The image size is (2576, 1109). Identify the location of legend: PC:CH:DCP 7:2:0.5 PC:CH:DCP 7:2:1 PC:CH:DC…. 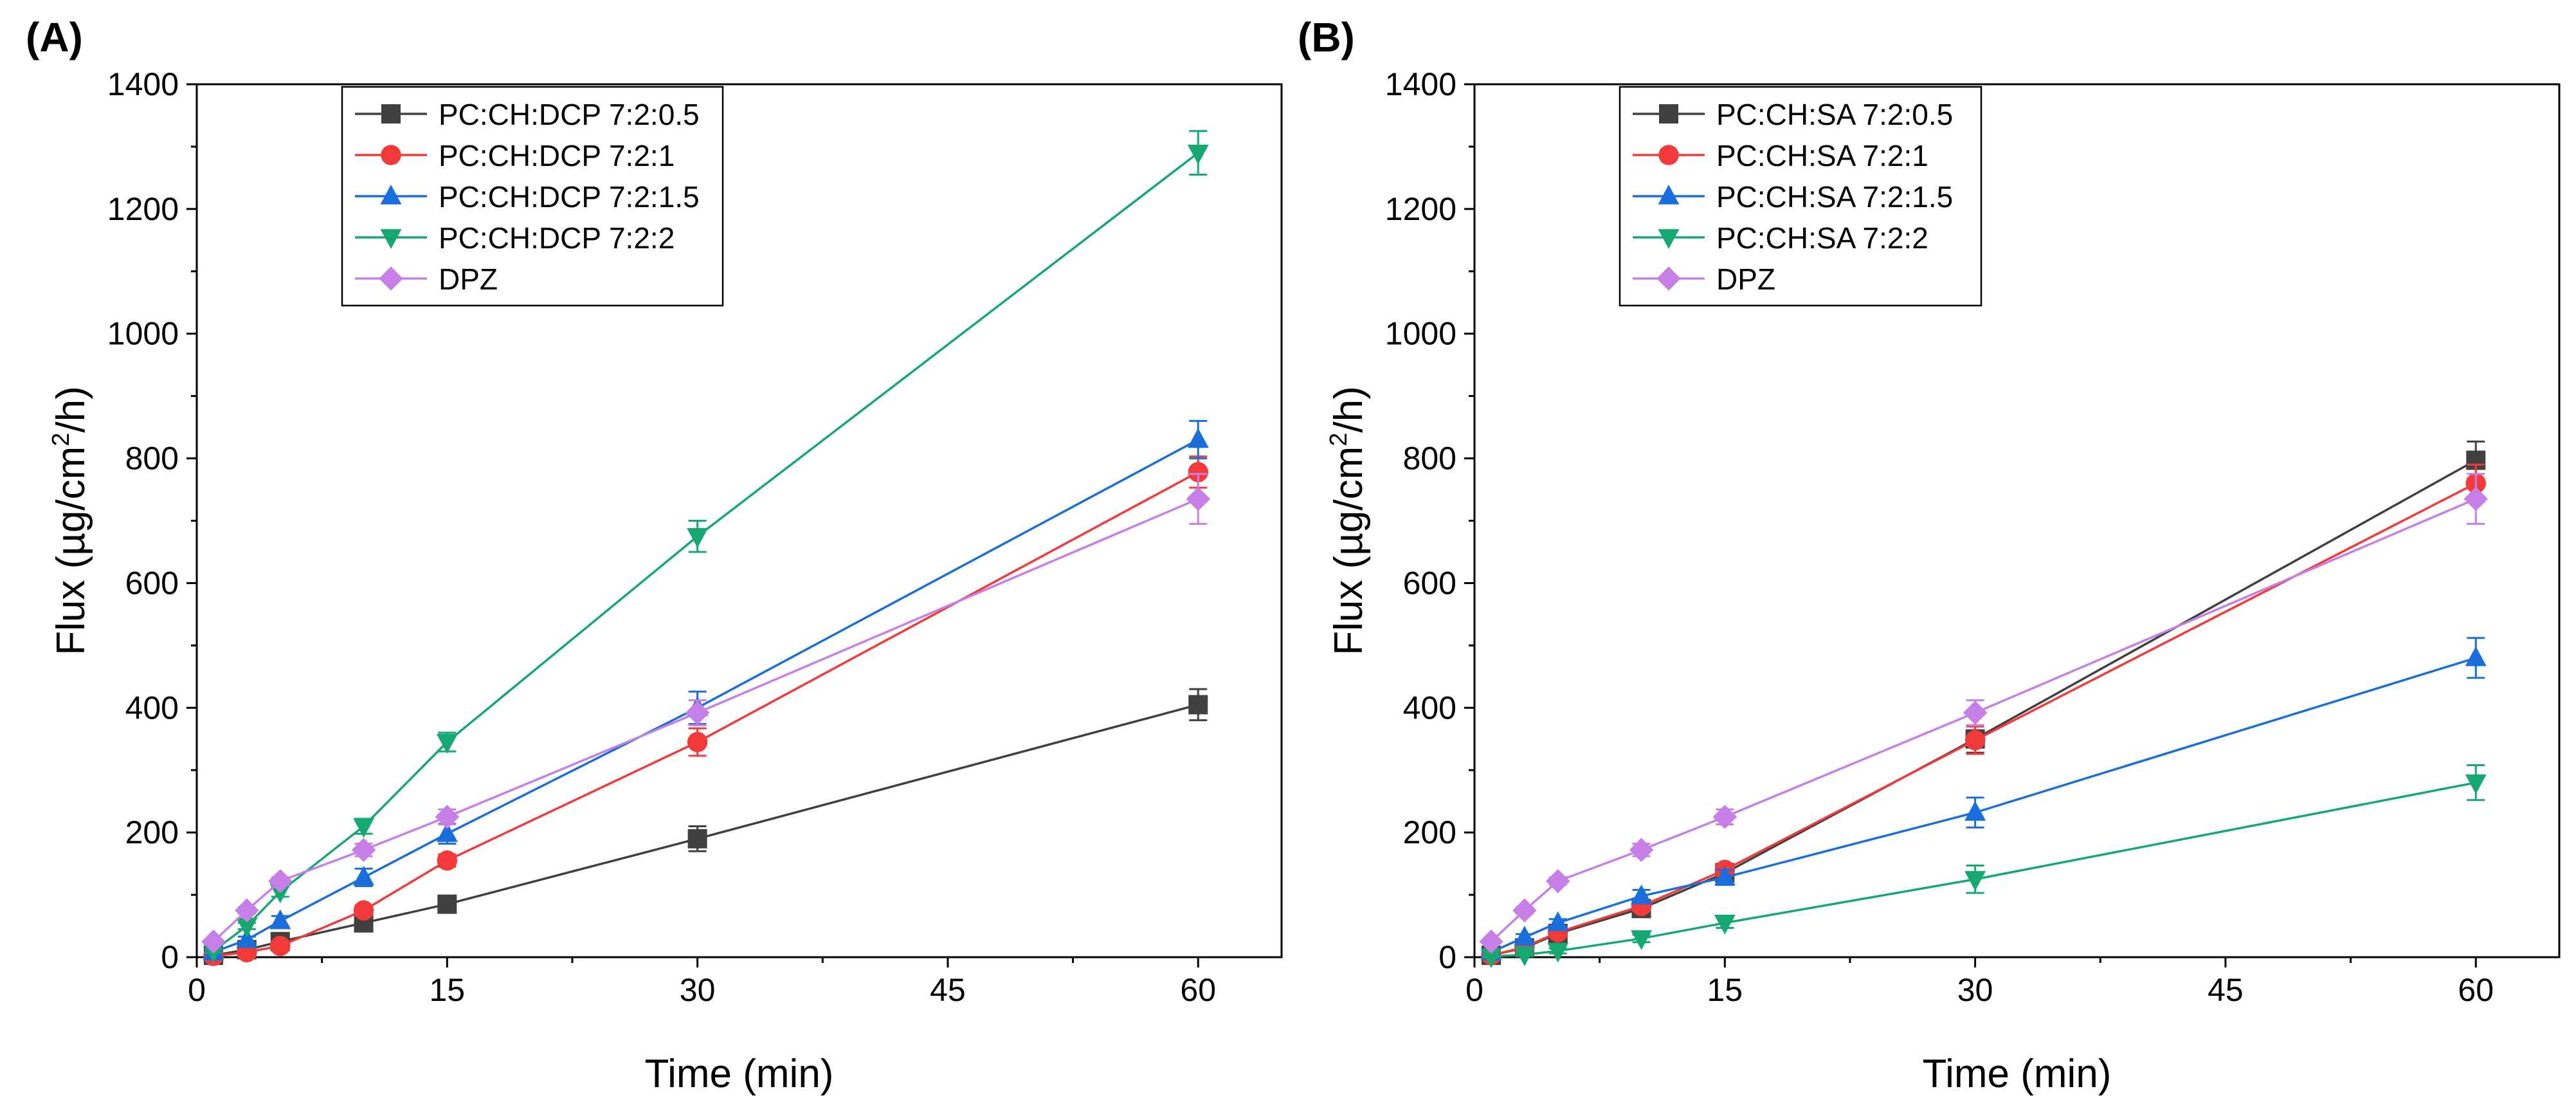
(532, 197).